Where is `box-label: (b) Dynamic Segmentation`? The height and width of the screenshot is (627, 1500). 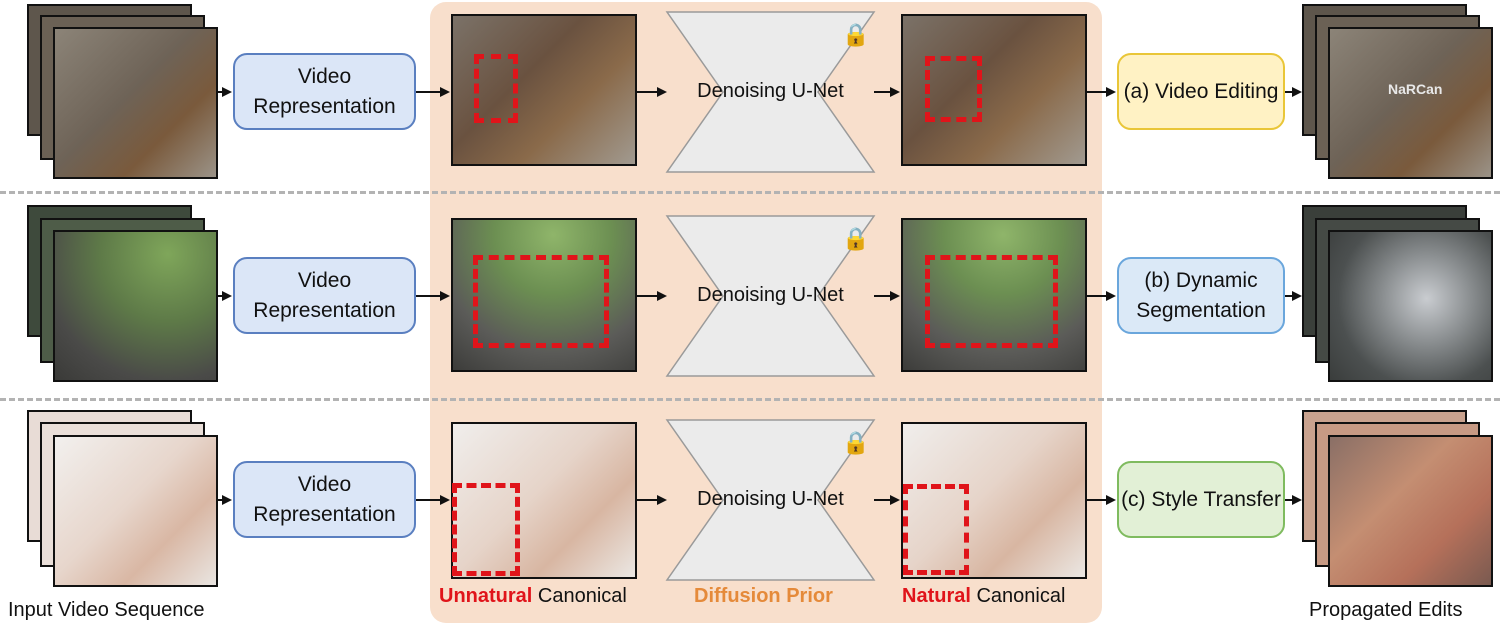
box-label: (b) Dynamic Segmentation is located at coordinates (1201, 295).